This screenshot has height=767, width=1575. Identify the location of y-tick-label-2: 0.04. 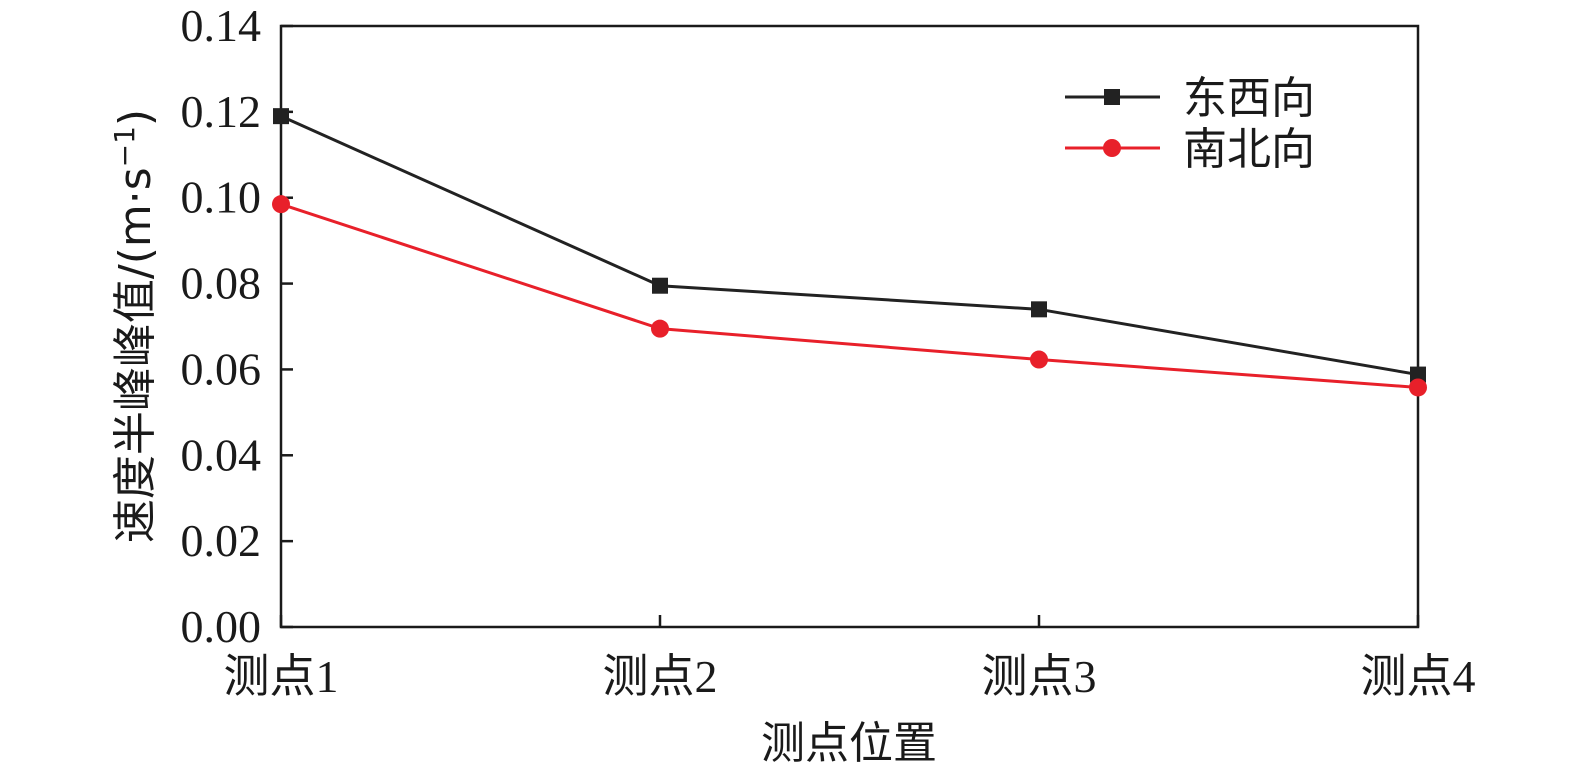
(221, 454).